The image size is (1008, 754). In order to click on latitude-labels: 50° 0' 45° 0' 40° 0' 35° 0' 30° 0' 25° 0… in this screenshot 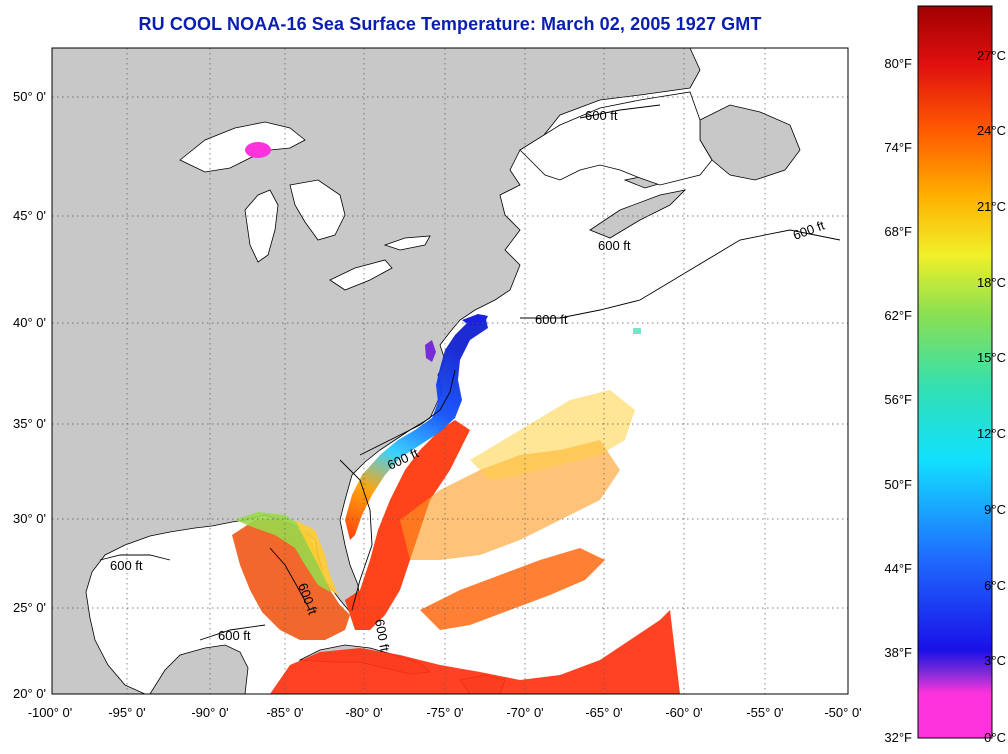, I will do `click(29, 395)`.